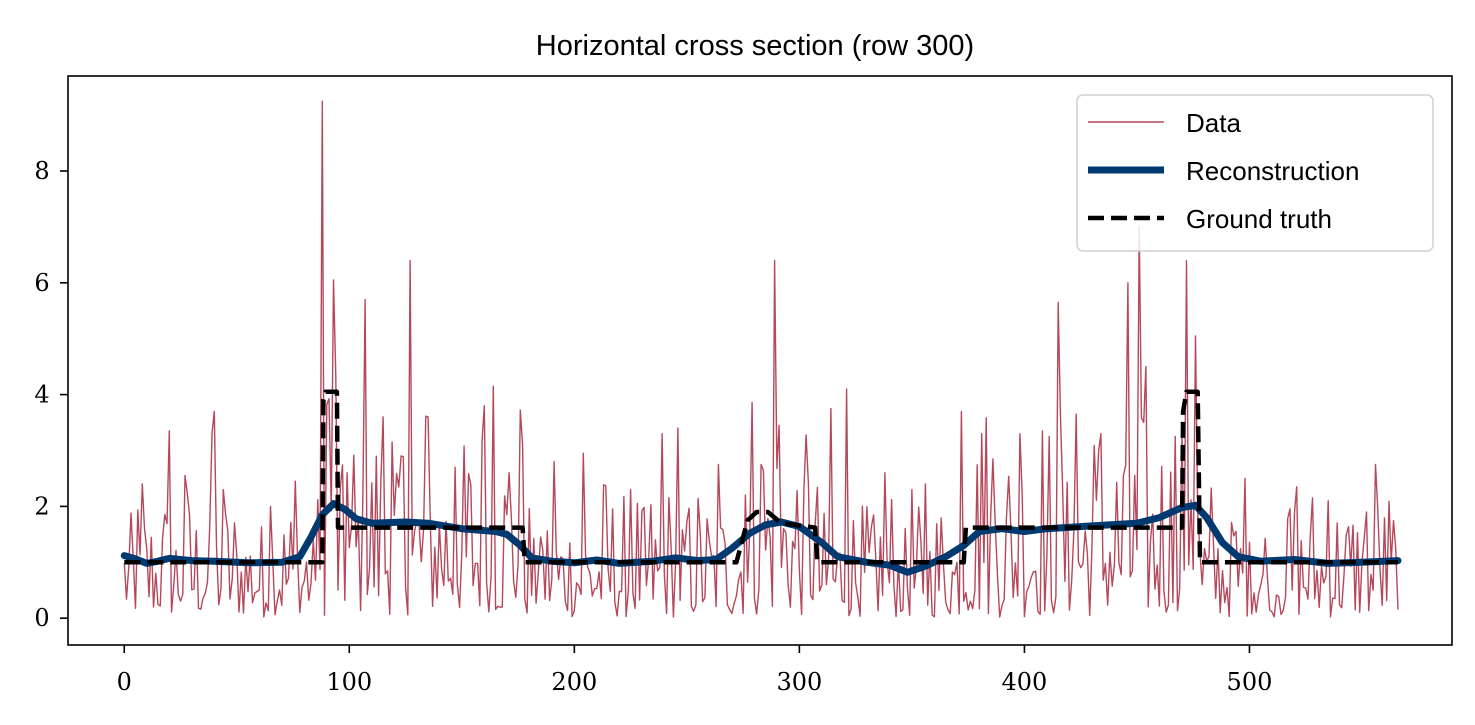 Image resolution: width=1475 pixels, height=725 pixels. I want to click on legend-label-ground-truth: Ground truth, so click(1259, 219).